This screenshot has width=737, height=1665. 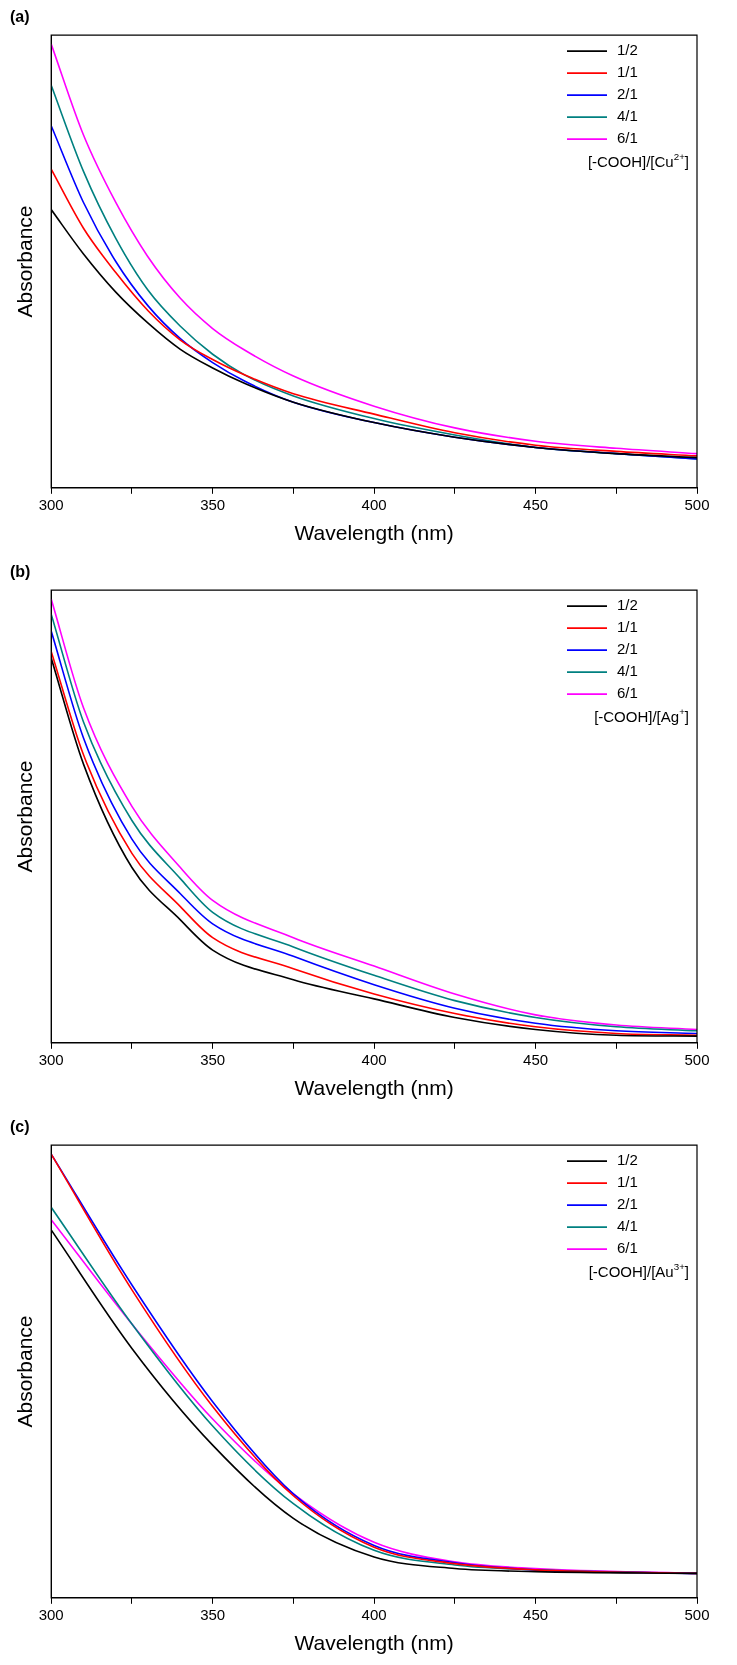 I want to click on chart-title: (b), so click(x=20, y=572).